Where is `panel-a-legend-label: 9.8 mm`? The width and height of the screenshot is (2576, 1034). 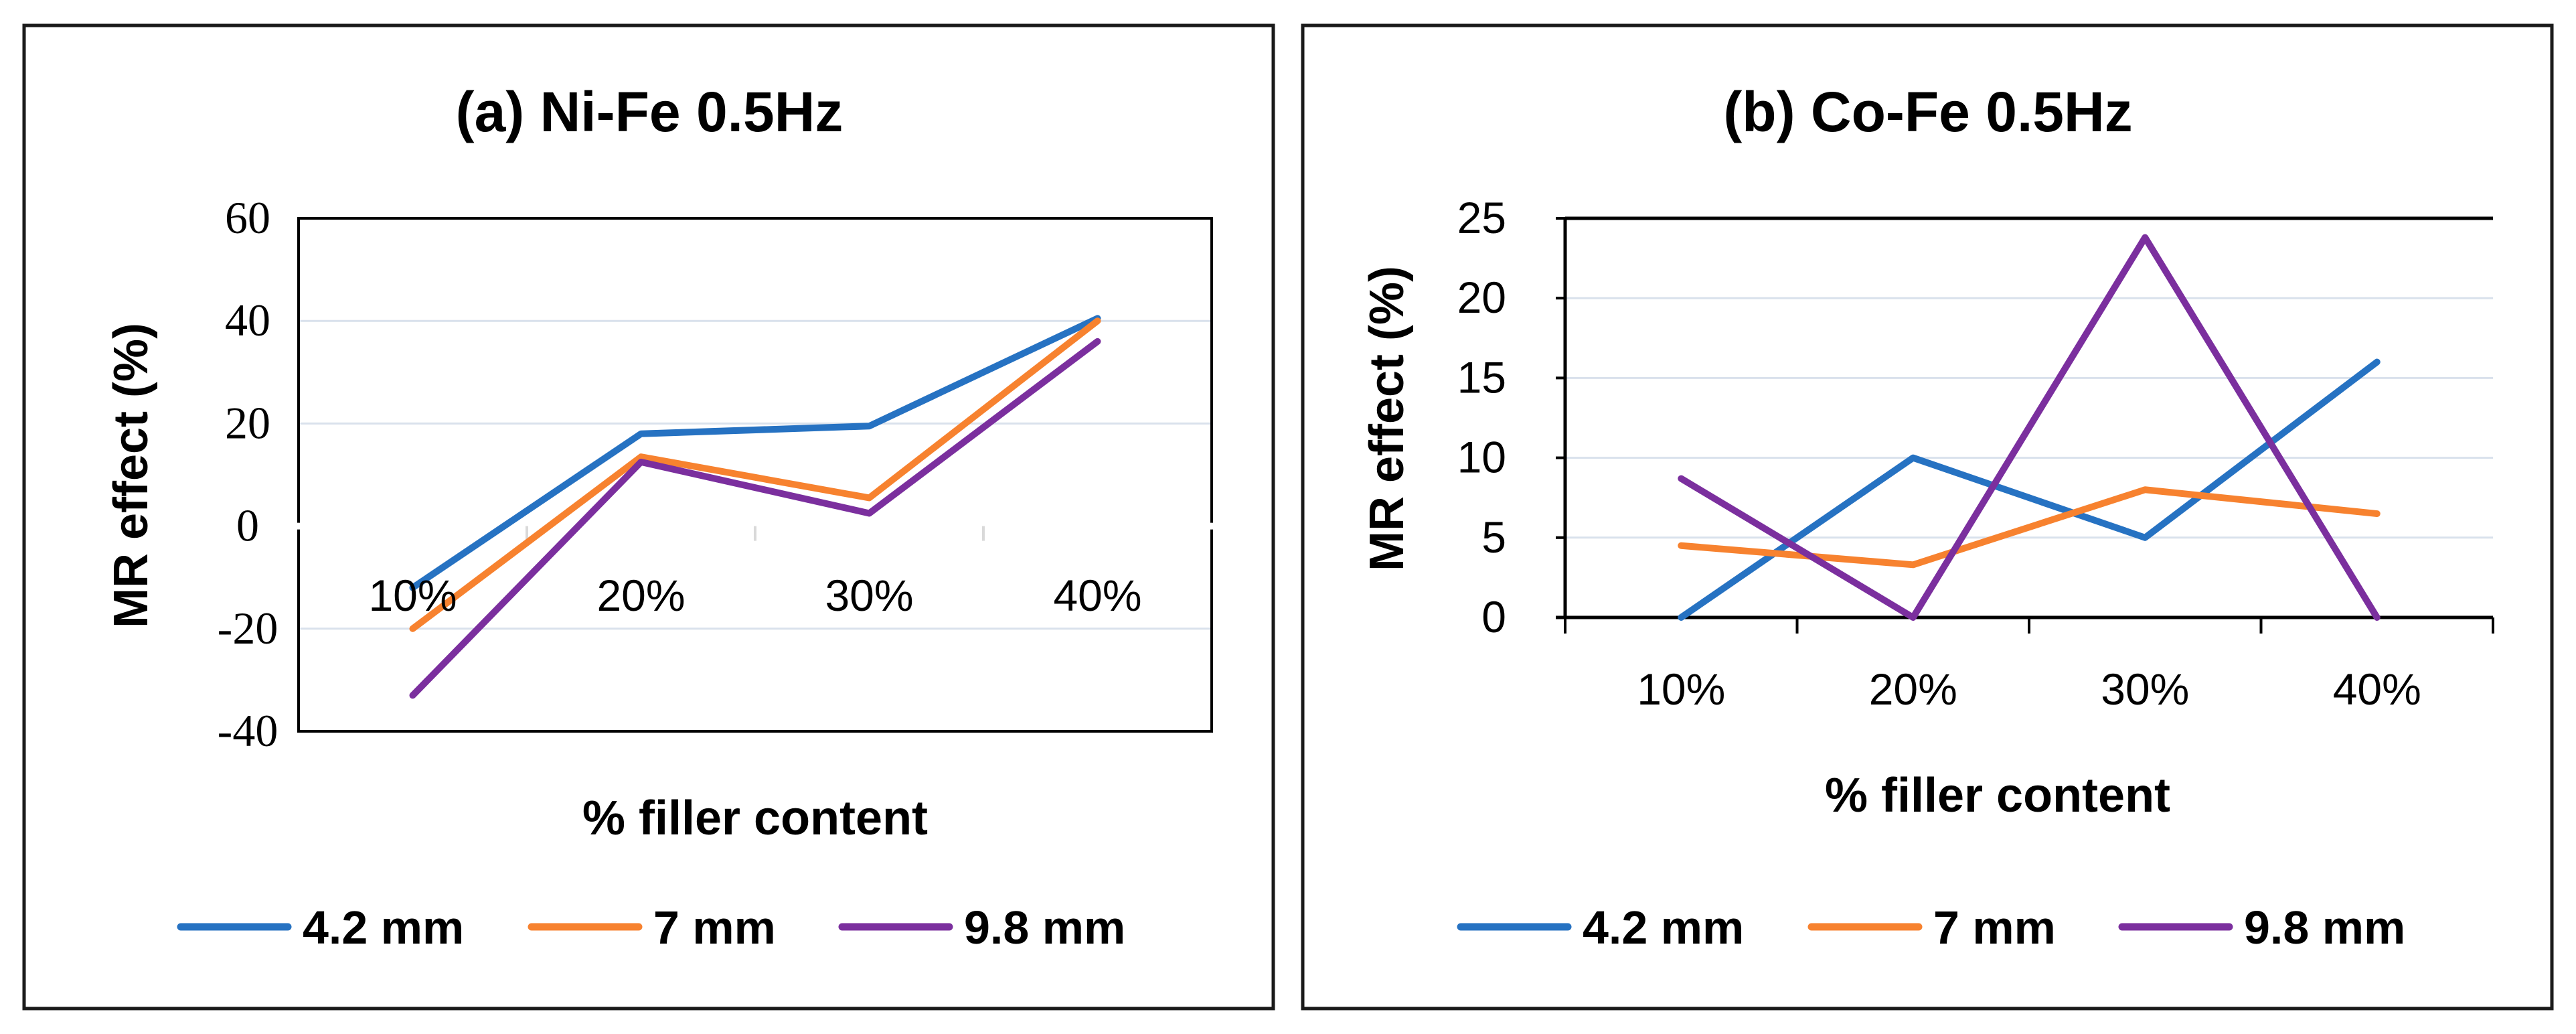
panel-a-legend-label: 9.8 mm is located at coordinates (1045, 928).